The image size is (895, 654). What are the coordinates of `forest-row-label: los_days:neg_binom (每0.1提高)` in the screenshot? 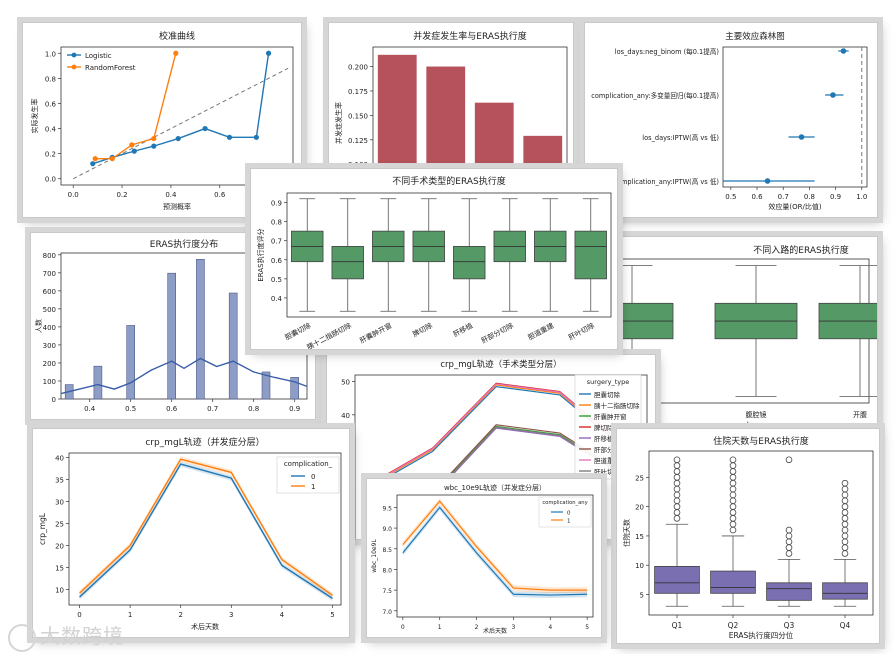 It's located at (667, 51).